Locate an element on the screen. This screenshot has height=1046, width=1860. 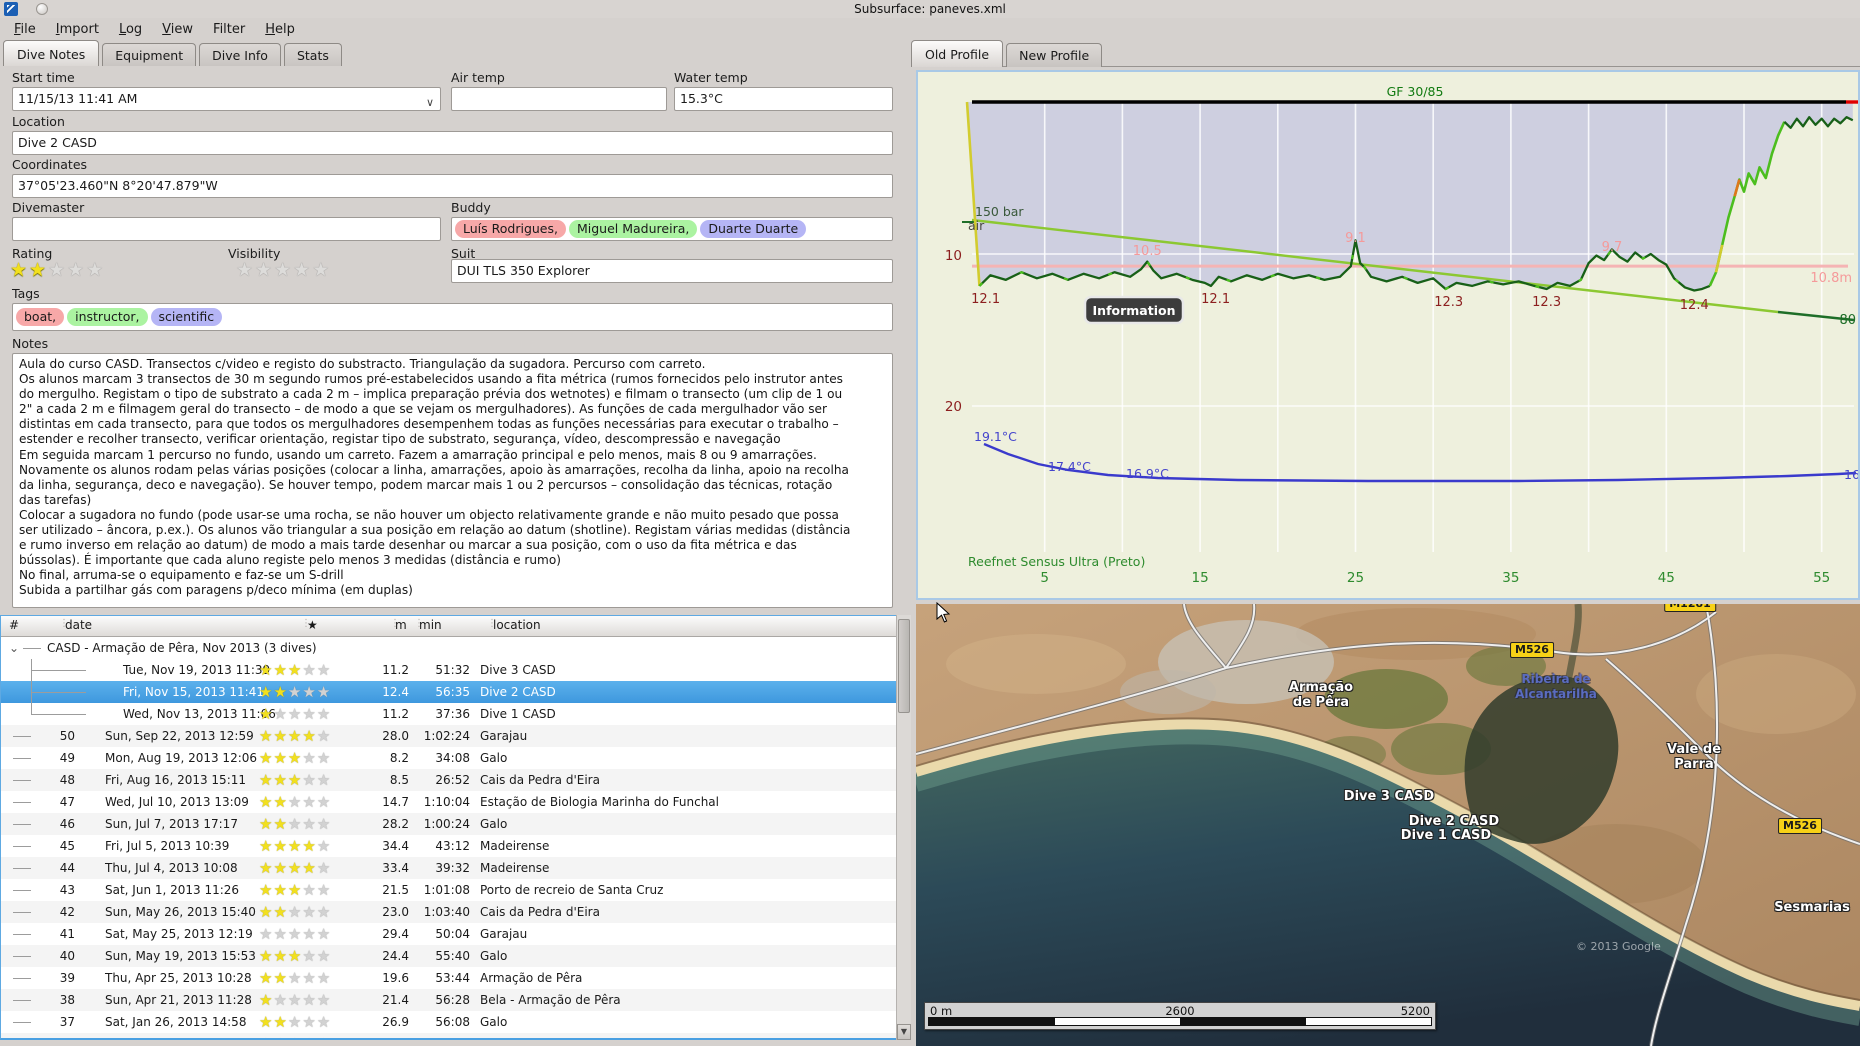
menu-help: Help is located at coordinates (280, 29).